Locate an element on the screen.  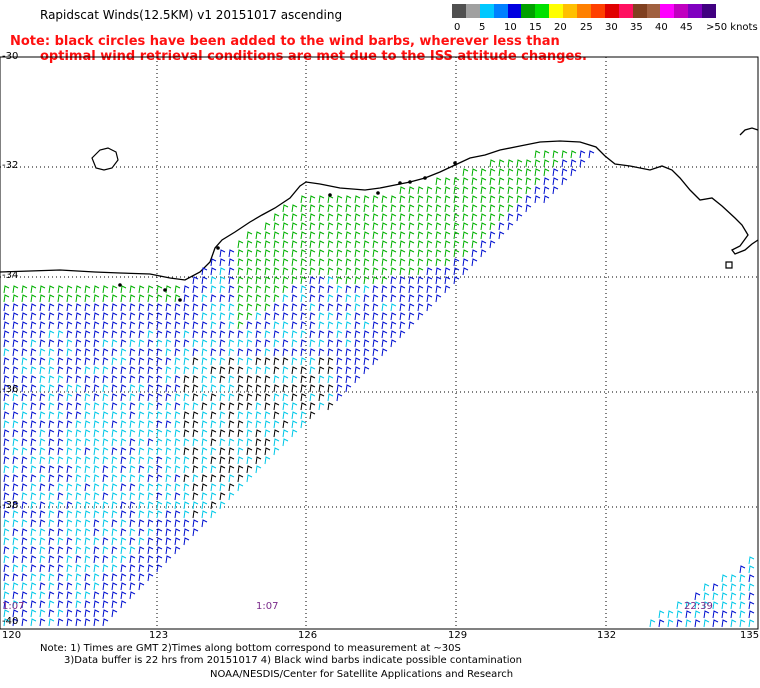
flag-circle is located at coordinates (425, 178).